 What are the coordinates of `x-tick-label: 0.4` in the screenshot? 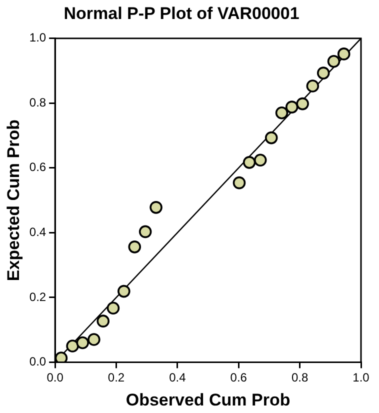 It's located at (177, 377).